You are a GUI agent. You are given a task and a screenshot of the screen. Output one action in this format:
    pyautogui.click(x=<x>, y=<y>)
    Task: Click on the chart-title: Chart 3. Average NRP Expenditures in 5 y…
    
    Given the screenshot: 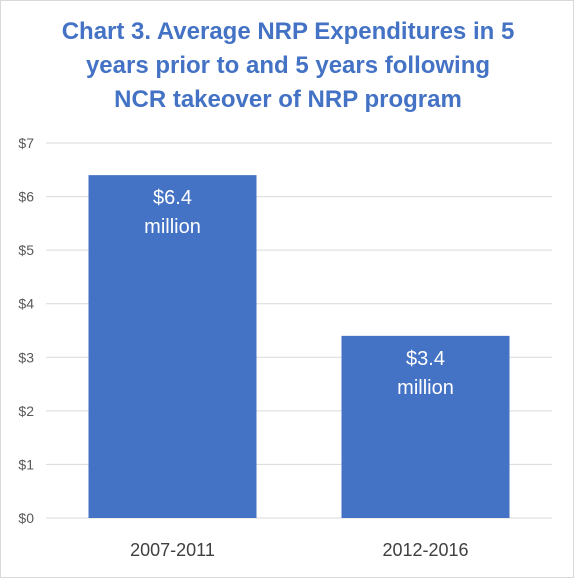 What is the action you would take?
    pyautogui.click(x=288, y=65)
    